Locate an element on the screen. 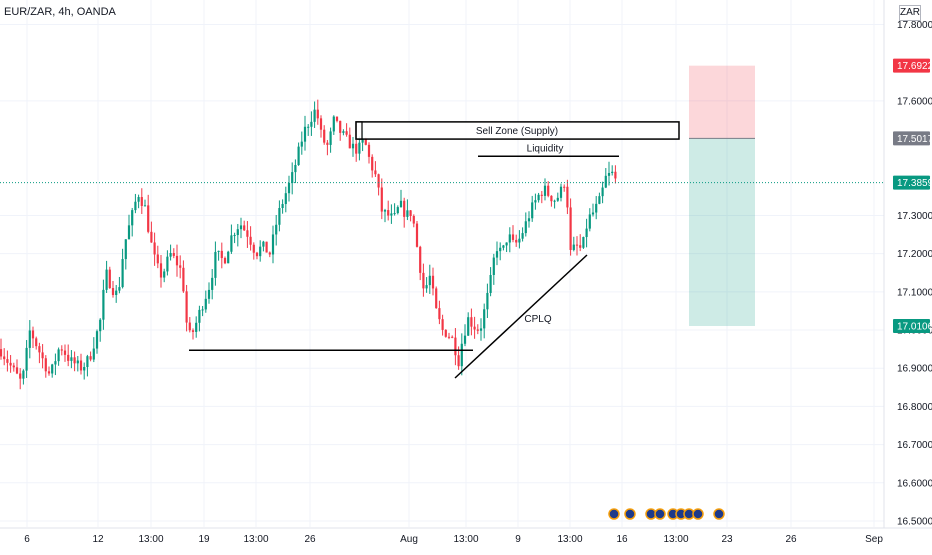  price-tick-label: 17.80000 is located at coordinates (914, 25).